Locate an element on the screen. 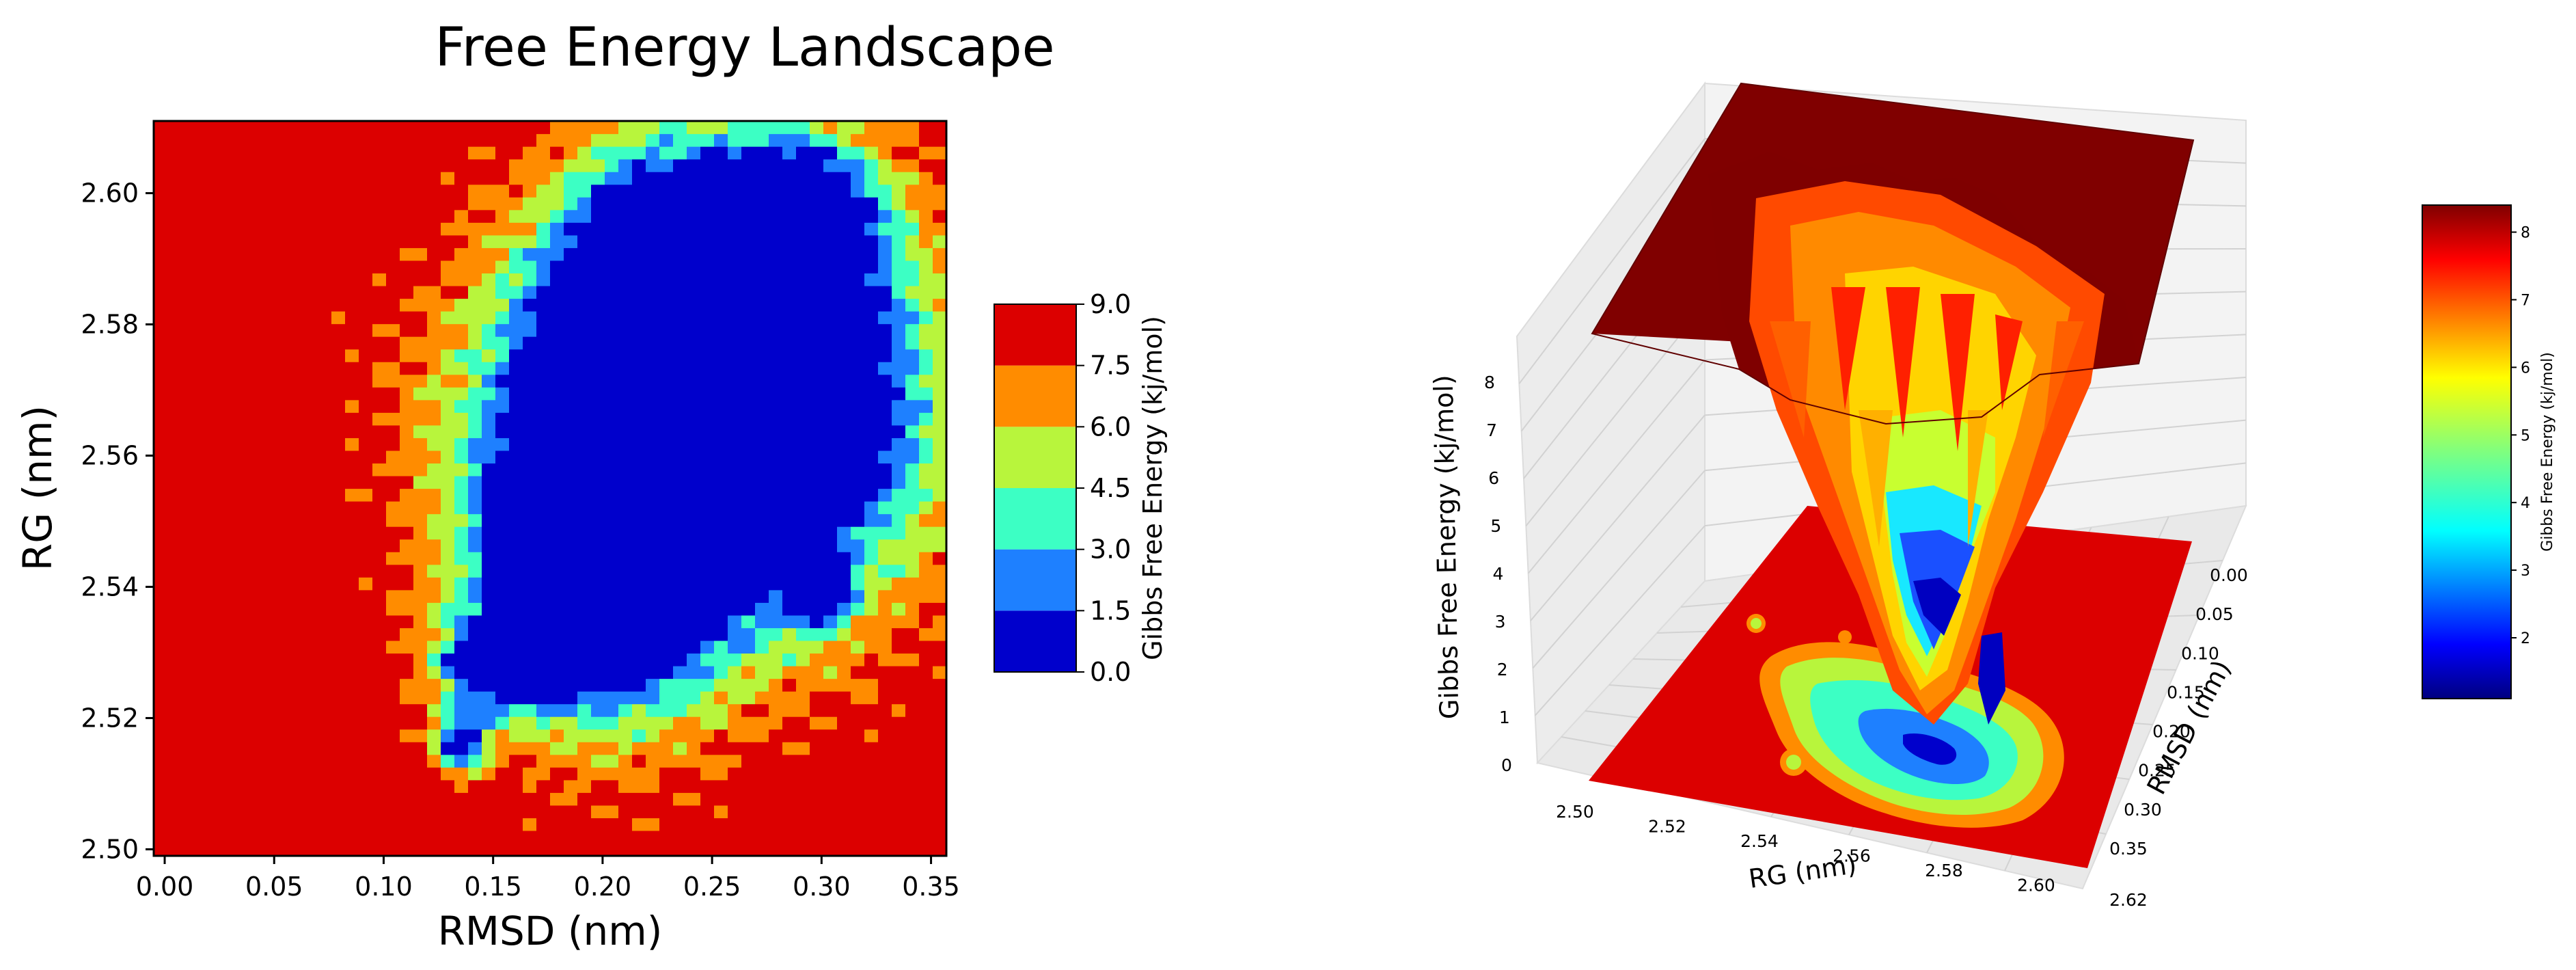 Image resolution: width=2576 pixels, height=970 pixels. x-tick-label: 0.00 is located at coordinates (165, 887).